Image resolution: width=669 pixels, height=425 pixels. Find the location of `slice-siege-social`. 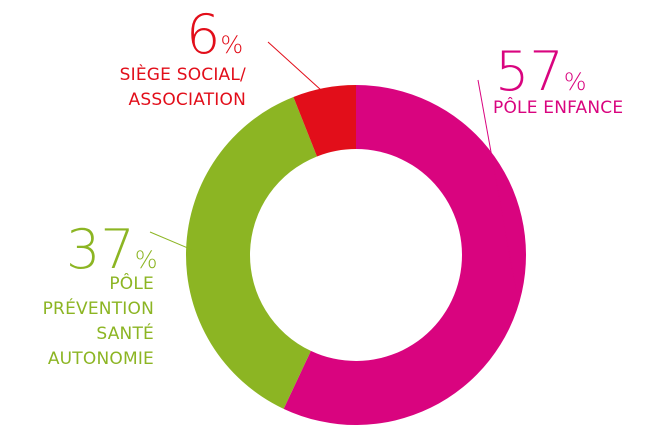

slice-siege-social is located at coordinates (324, 121).